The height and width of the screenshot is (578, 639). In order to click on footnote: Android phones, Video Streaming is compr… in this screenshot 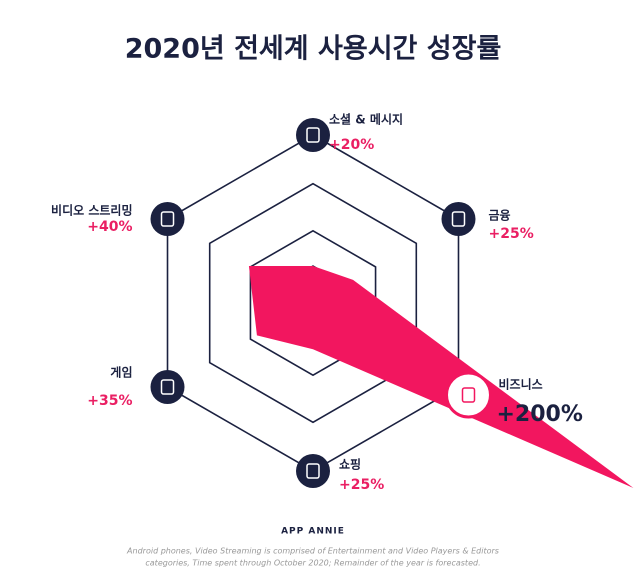, I will do `click(312, 551)`.